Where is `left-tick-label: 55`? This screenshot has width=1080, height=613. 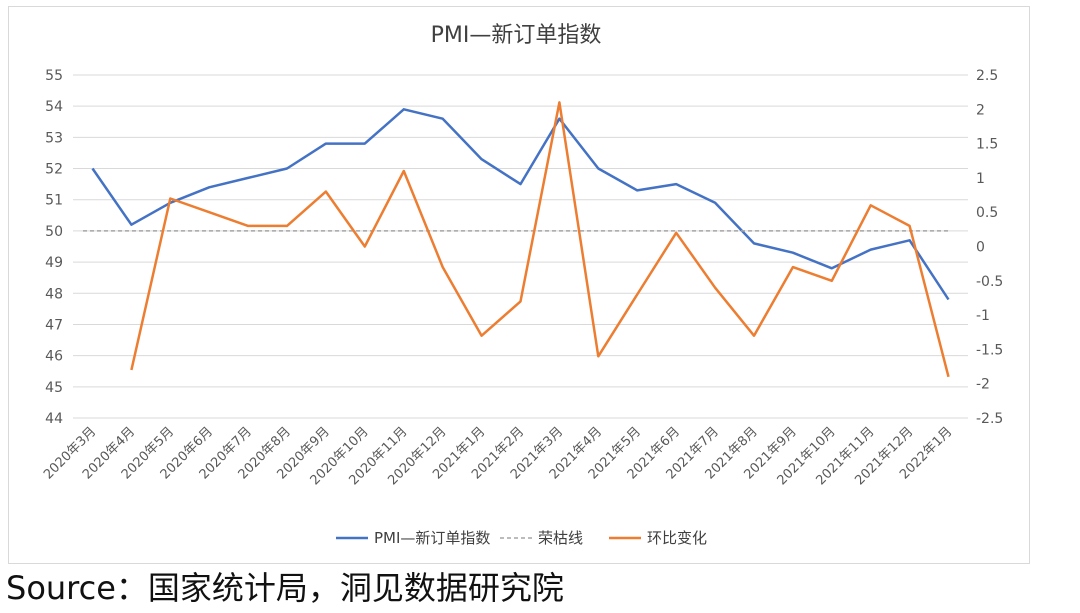 left-tick-label: 55 is located at coordinates (54, 76).